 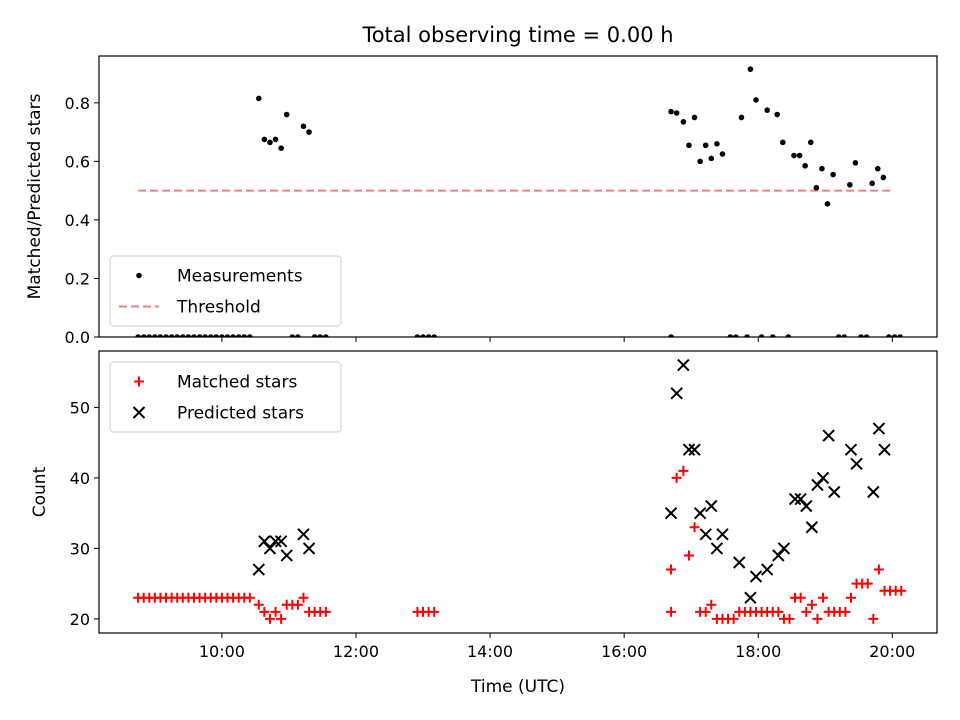 I want to click on legend-marker, so click(x=139, y=275).